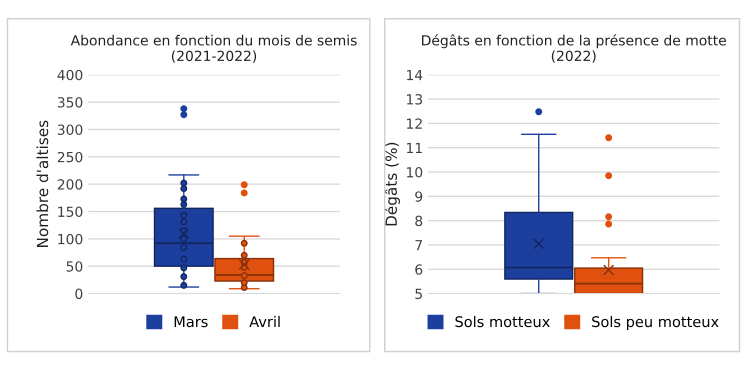 The image size is (747, 374). Describe the element at coordinates (191, 322) in the screenshot. I see `legend-label: Mars` at that location.